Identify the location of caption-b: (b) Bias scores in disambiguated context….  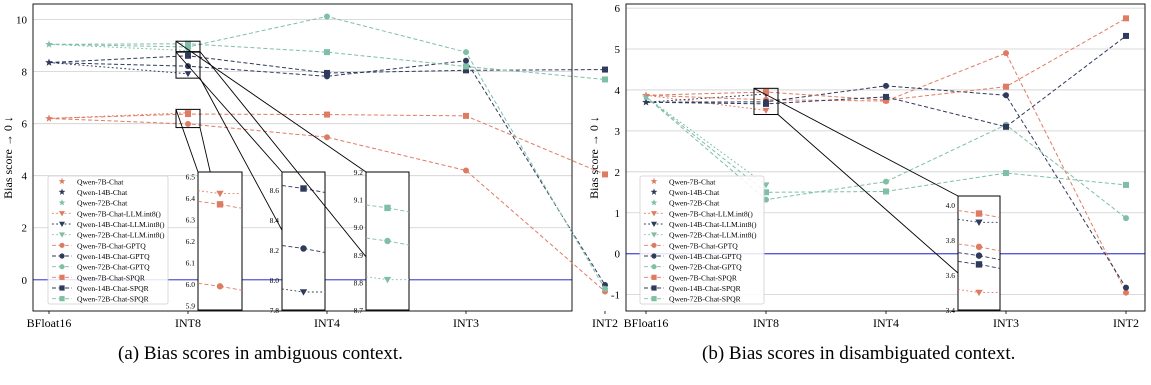
(859, 353).